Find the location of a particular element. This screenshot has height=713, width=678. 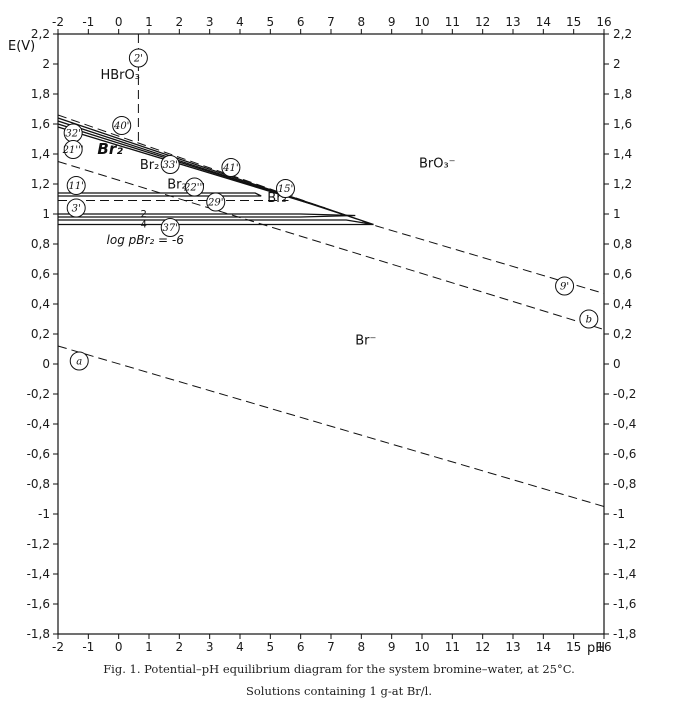

y-tick-label-left: -1,6 is located at coordinates (38, 604).